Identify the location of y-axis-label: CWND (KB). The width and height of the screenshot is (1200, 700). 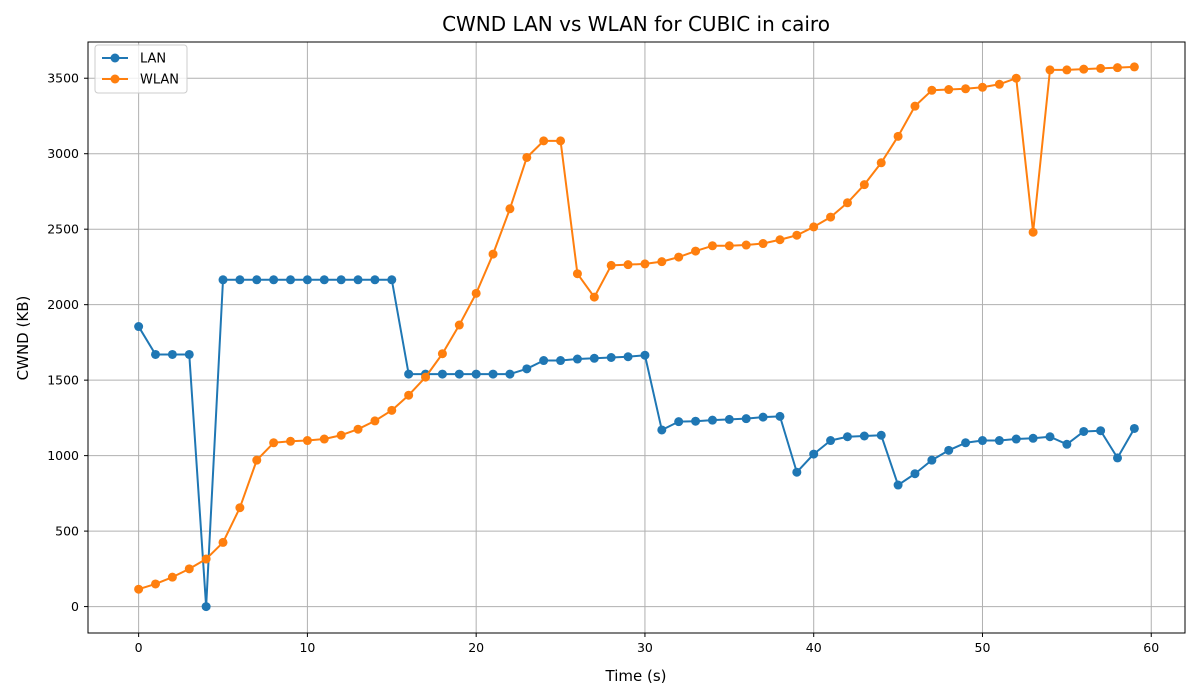
(23, 338).